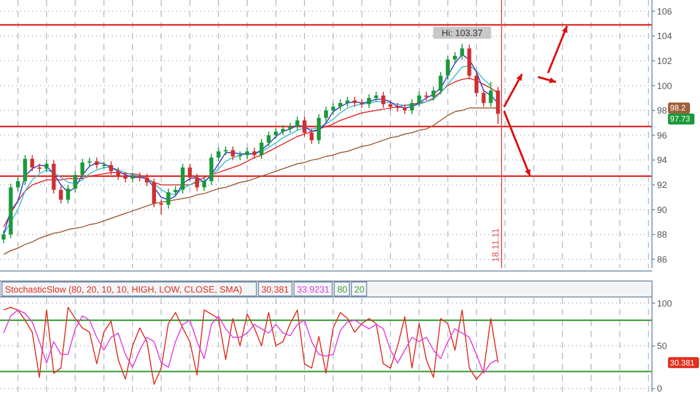  I want to click on y-tick-label: 106, so click(664, 11).